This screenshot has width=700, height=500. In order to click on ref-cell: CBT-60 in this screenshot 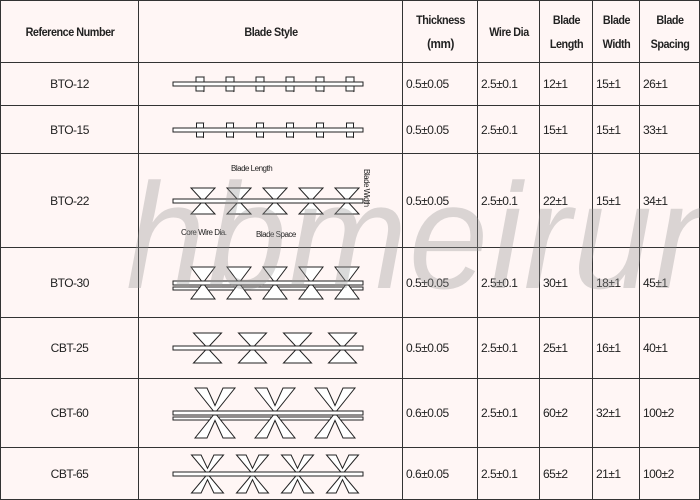, I will do `click(69, 413)`.